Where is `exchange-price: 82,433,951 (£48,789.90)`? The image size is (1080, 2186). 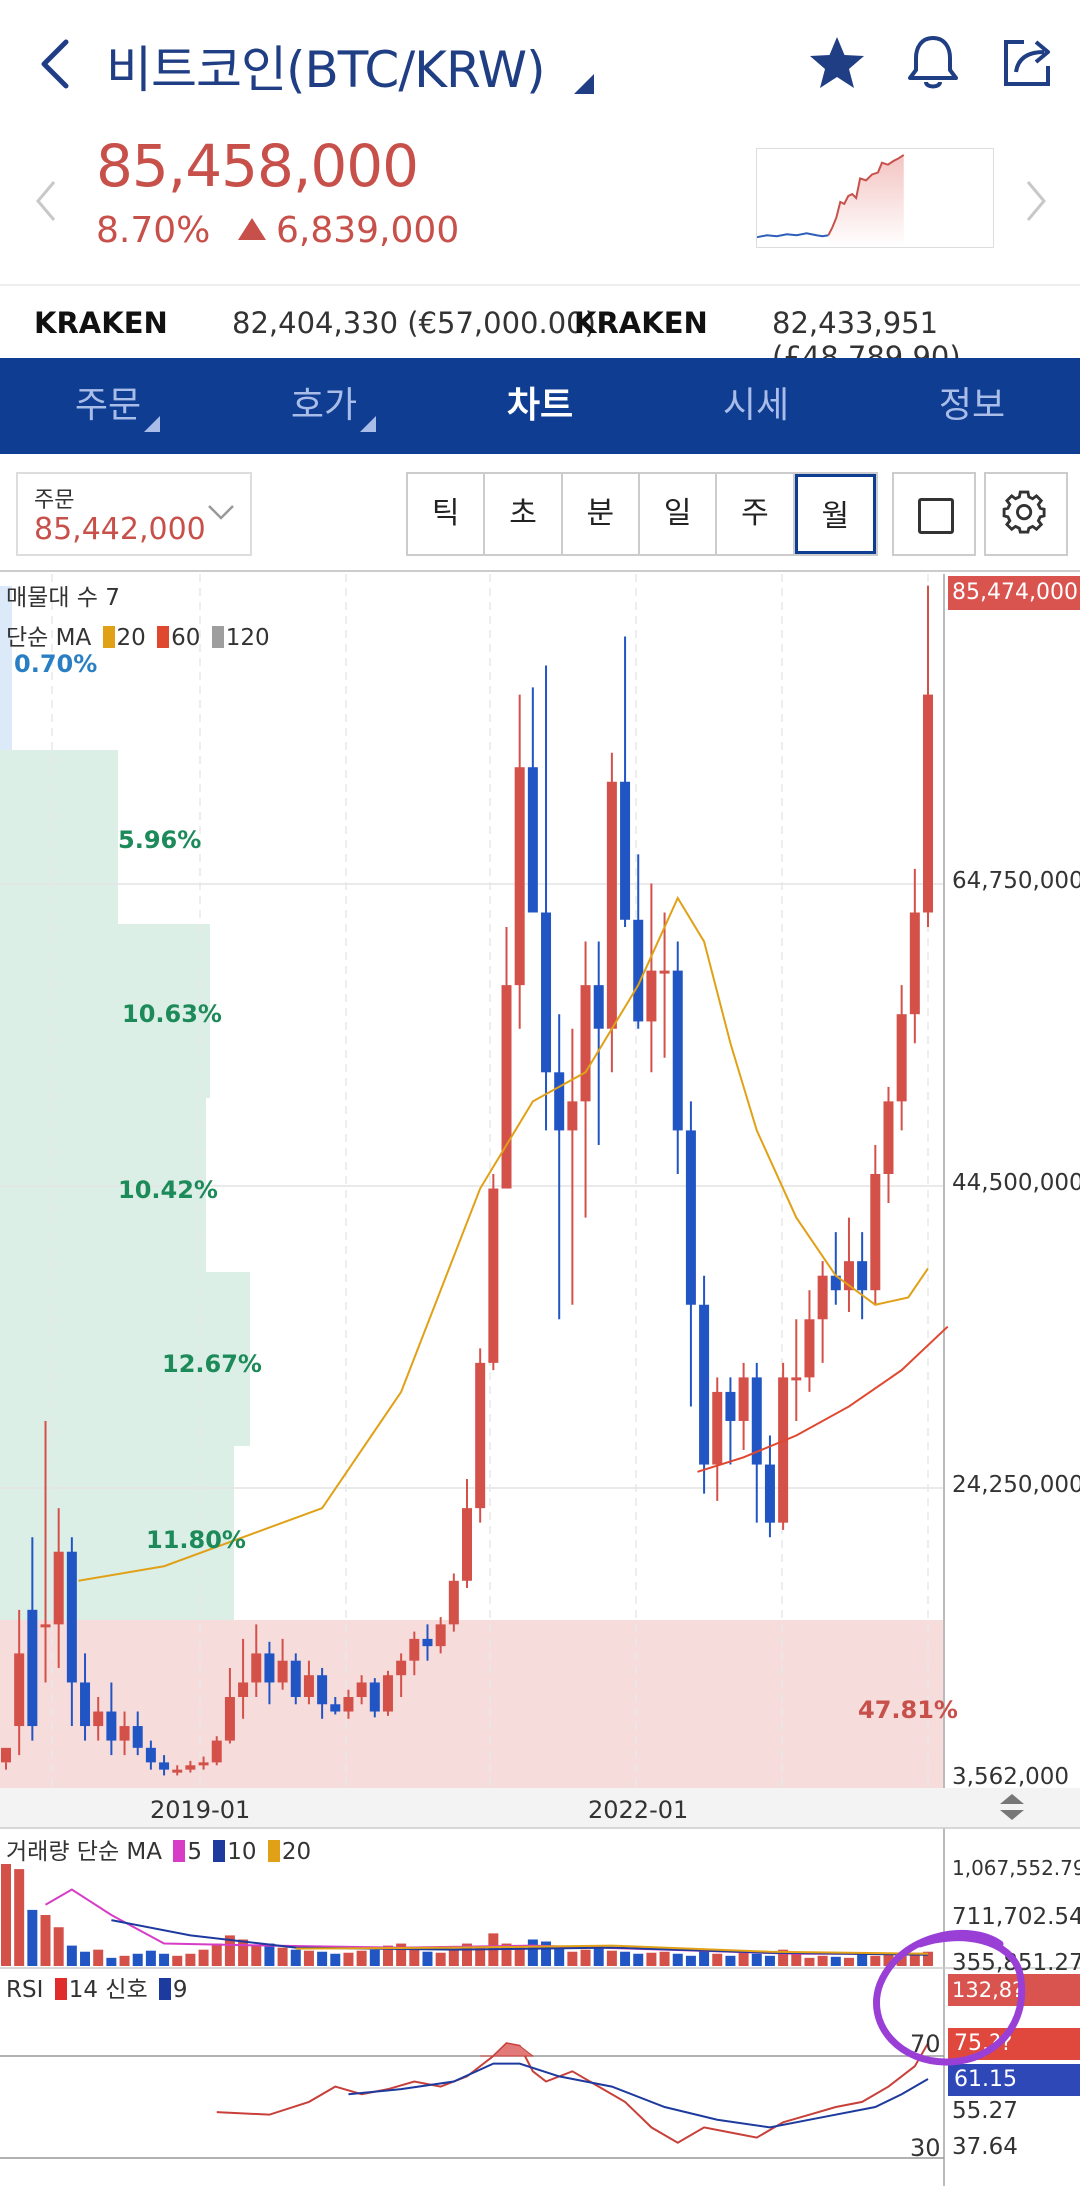 exchange-price: 82,433,951 (£48,789.90) is located at coordinates (866, 340).